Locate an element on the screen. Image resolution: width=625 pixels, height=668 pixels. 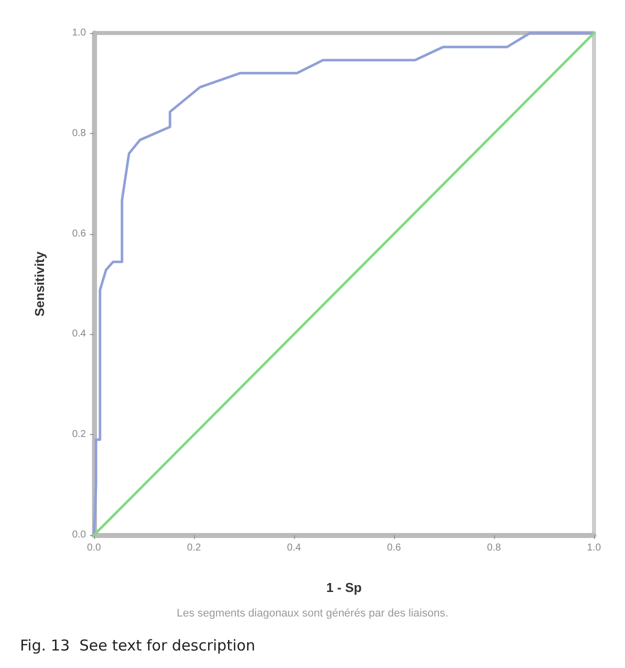
y-tick-label: 0.4 is located at coordinates (79, 334).